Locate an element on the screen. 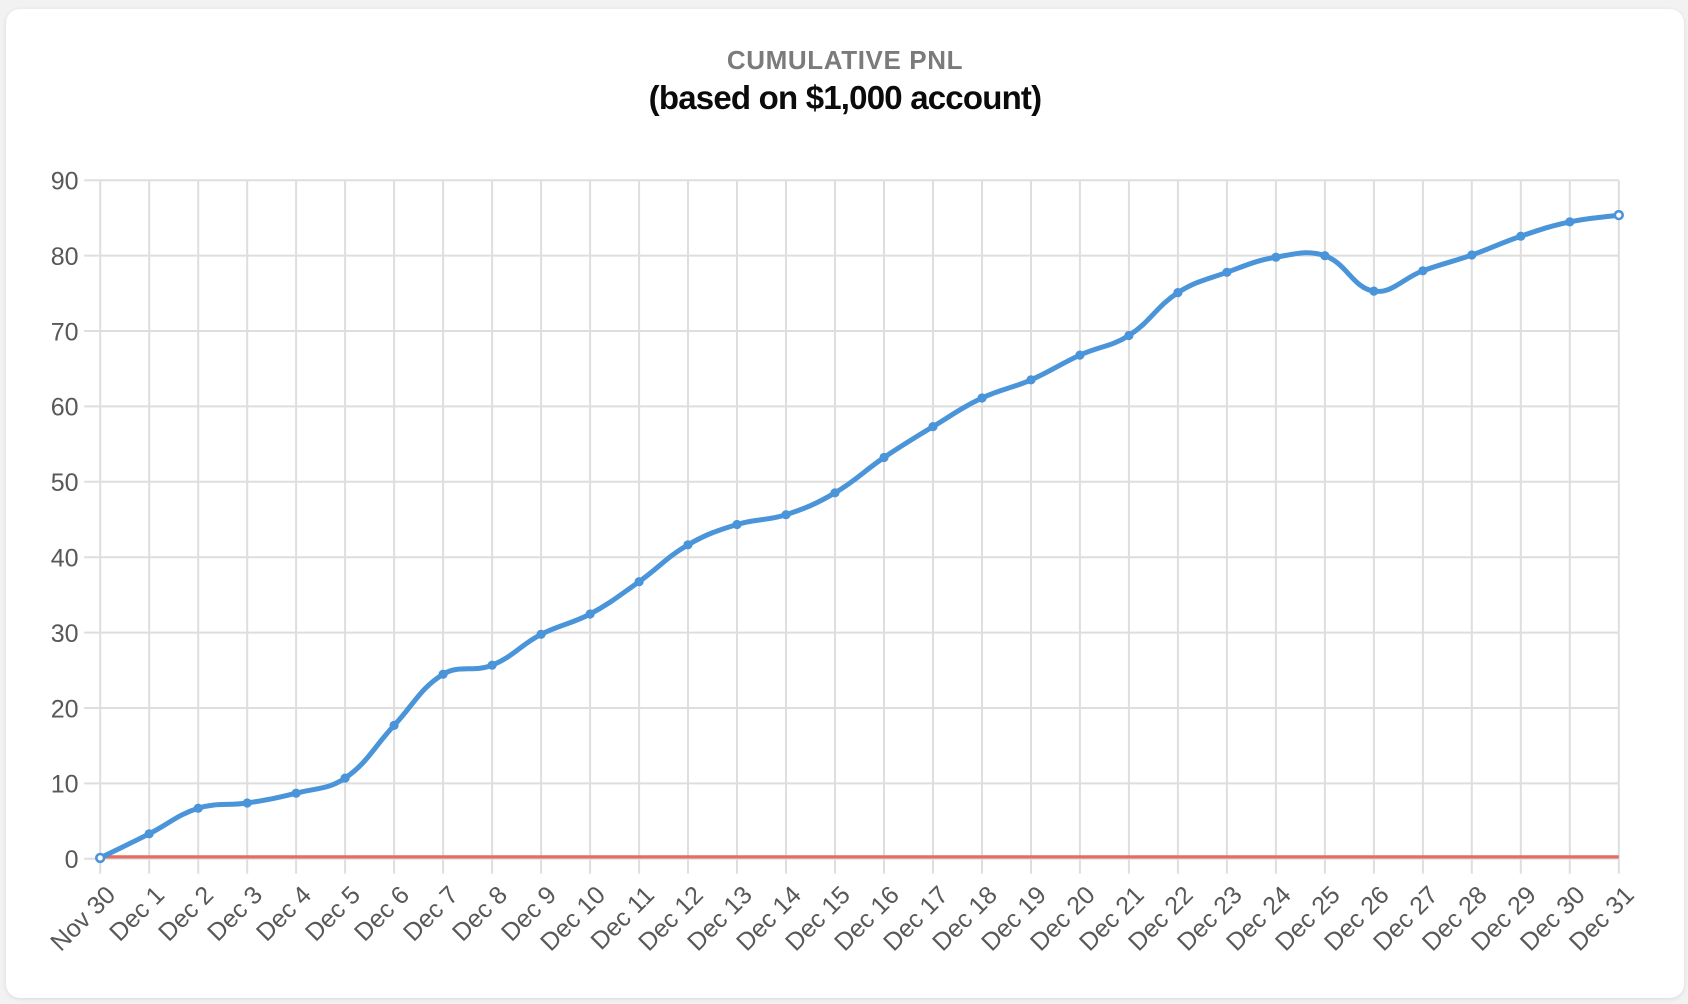  svg-text: 60 is located at coordinates (65, 408).